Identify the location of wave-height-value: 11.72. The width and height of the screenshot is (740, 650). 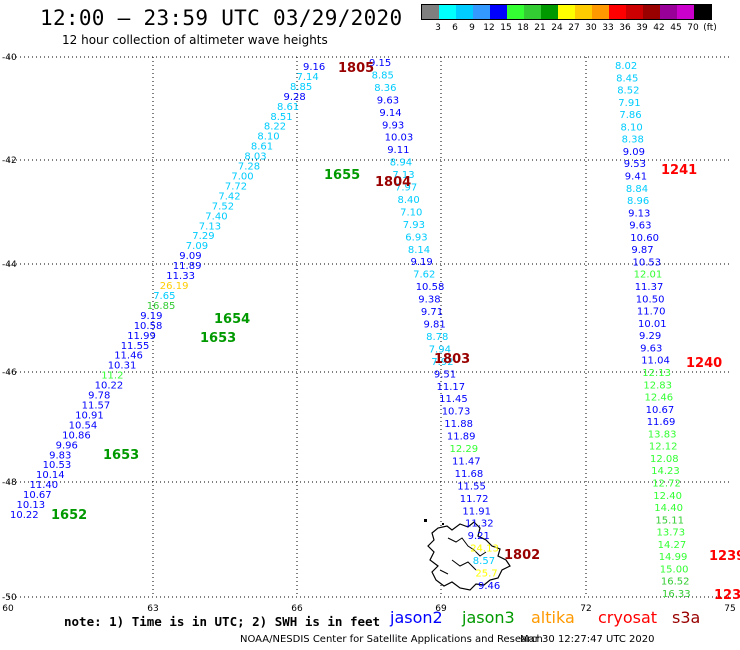
(474, 499).